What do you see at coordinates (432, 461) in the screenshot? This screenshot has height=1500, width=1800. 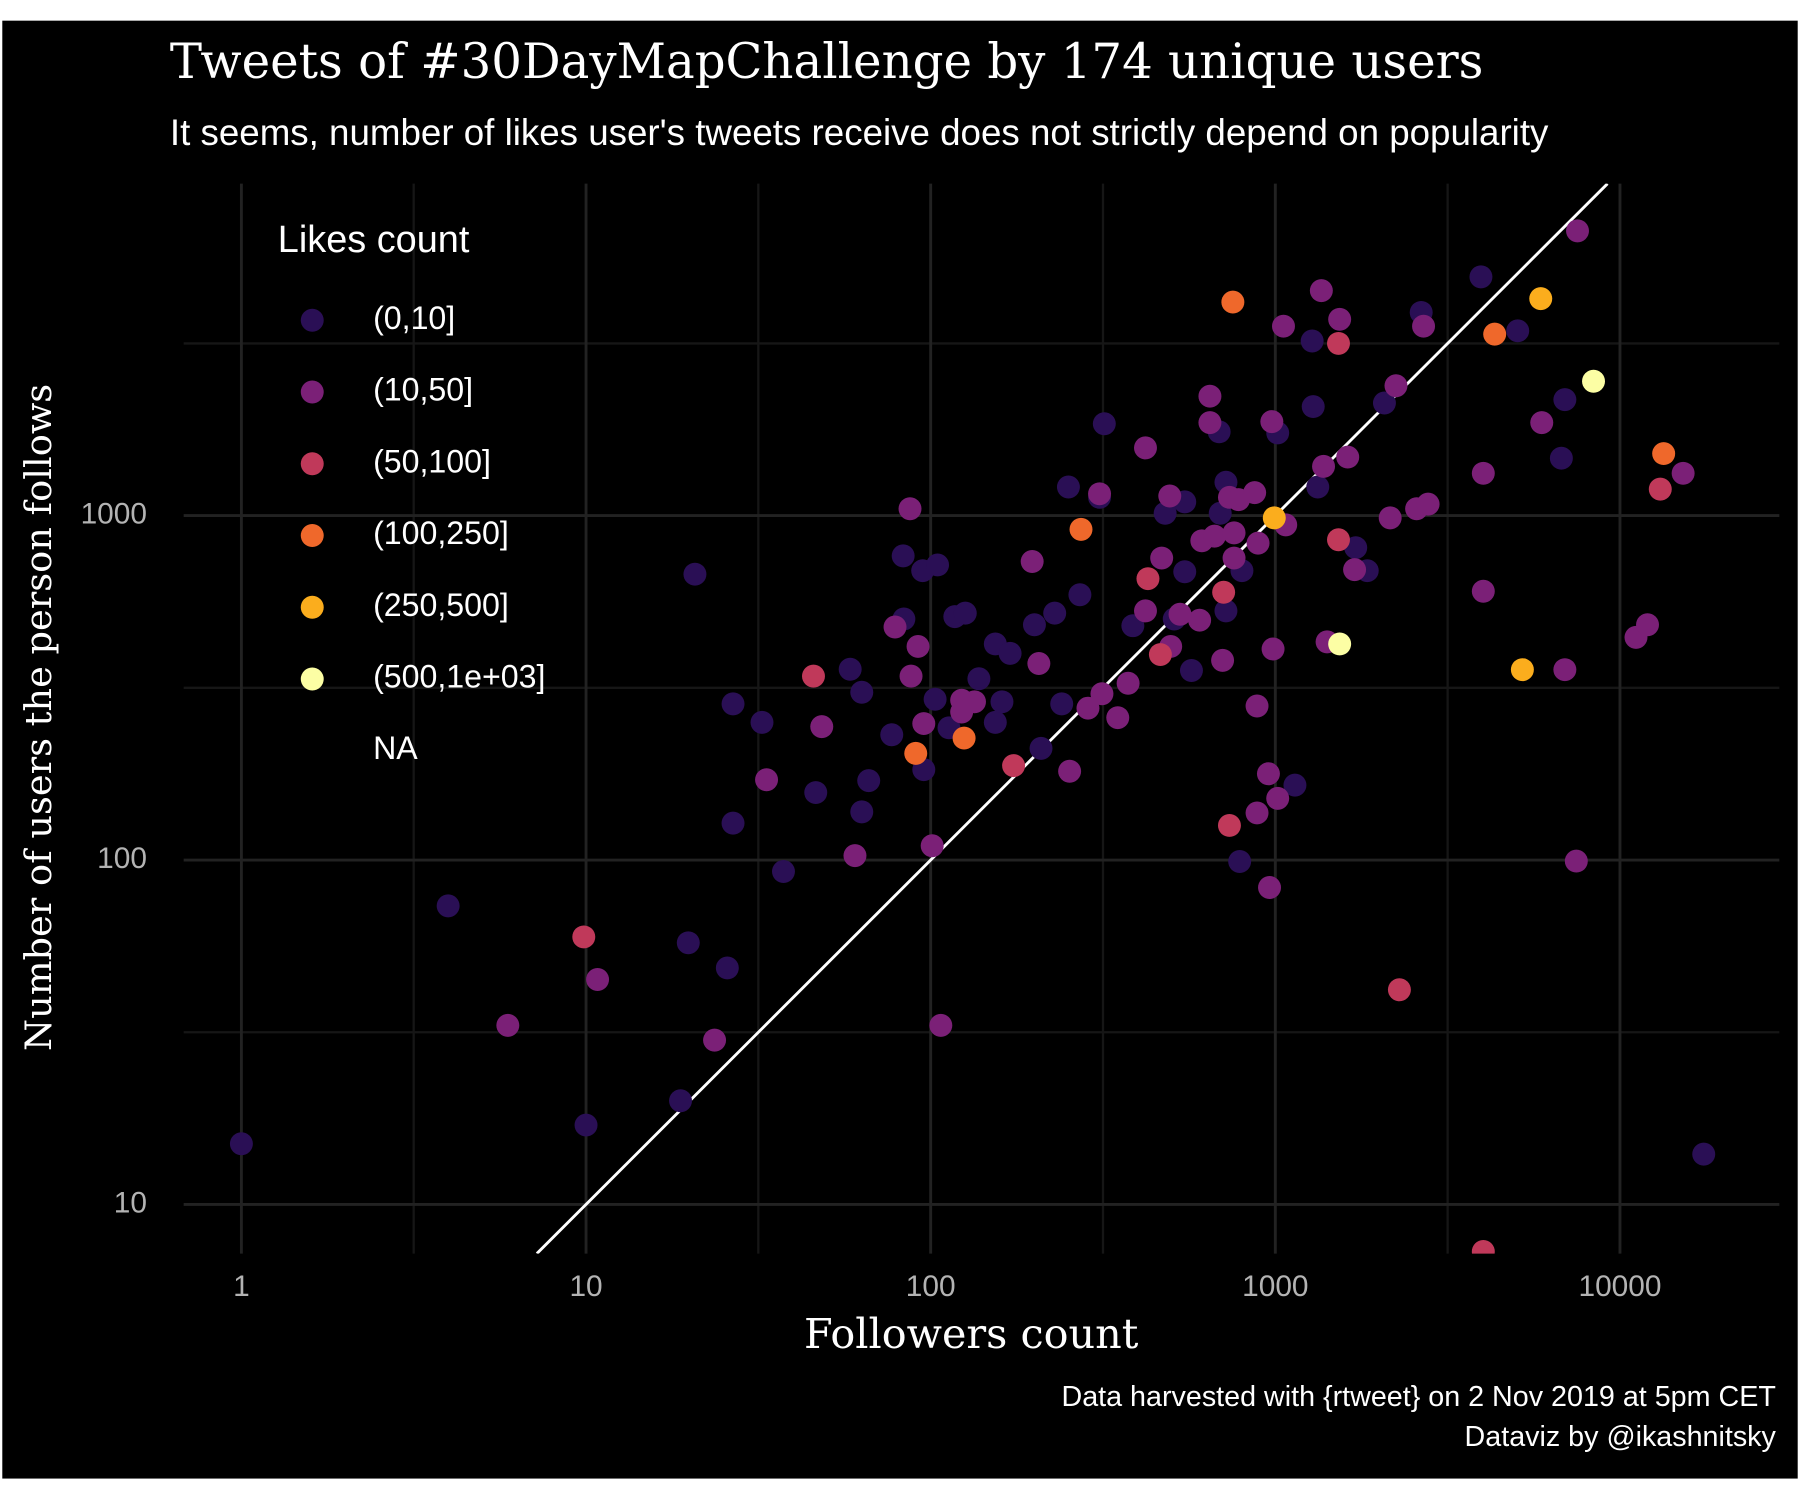 I see `legend-label: (50,100]` at bounding box center [432, 461].